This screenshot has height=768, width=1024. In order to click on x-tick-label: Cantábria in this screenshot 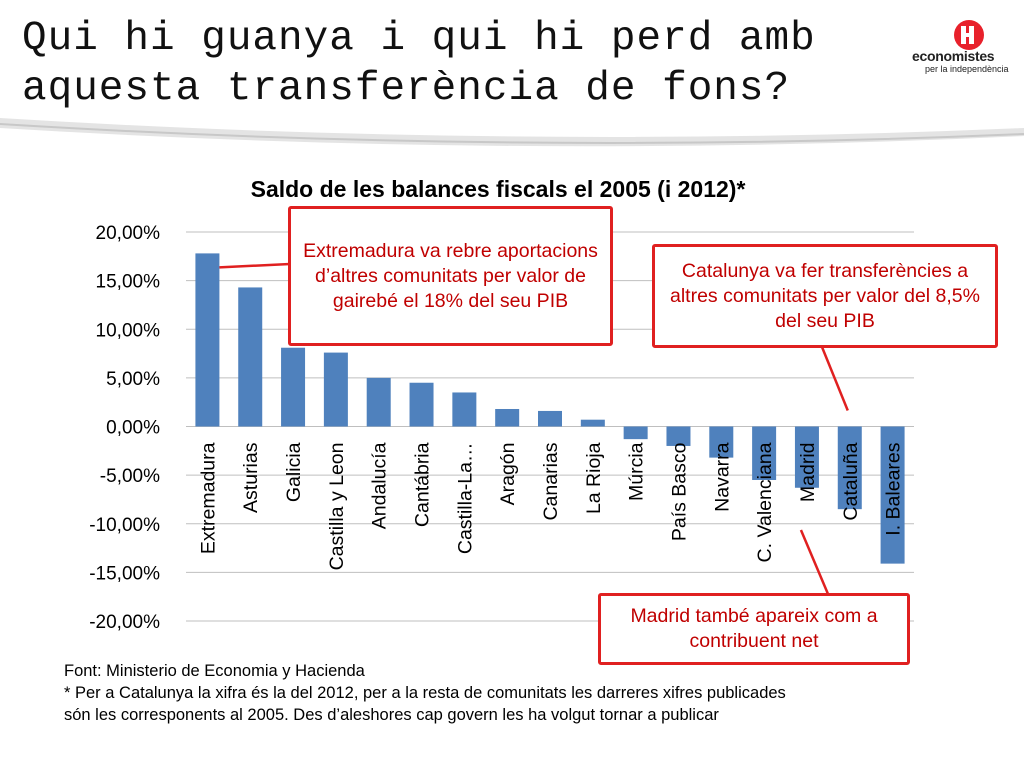, I will do `click(423, 484)`.